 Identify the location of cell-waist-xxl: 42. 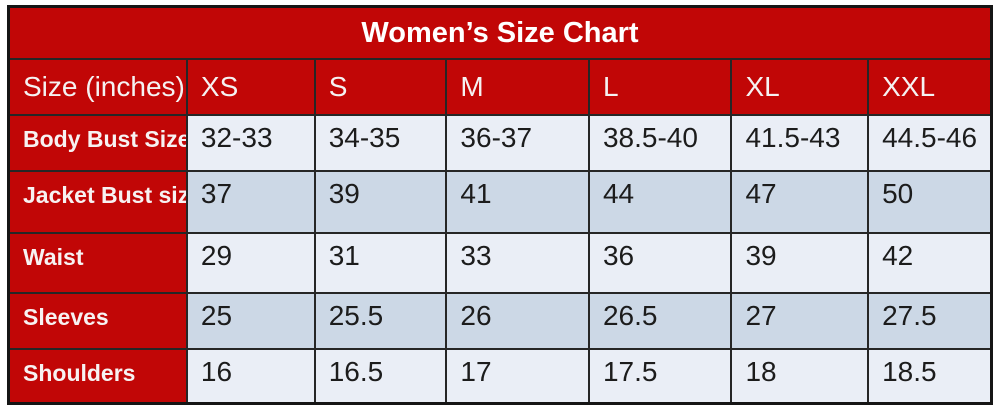
(929, 263).